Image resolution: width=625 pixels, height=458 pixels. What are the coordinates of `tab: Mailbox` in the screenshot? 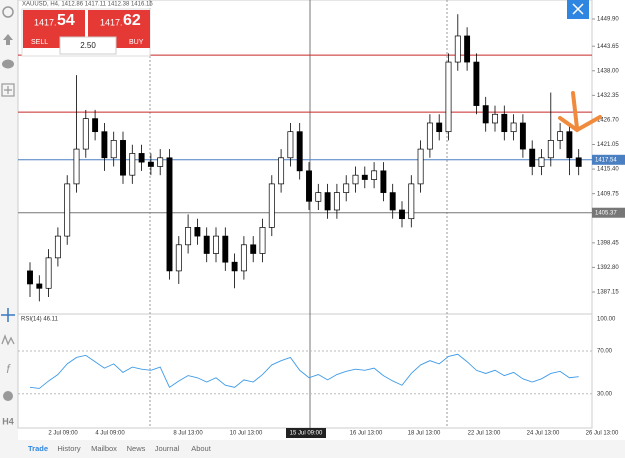 It's located at (104, 448).